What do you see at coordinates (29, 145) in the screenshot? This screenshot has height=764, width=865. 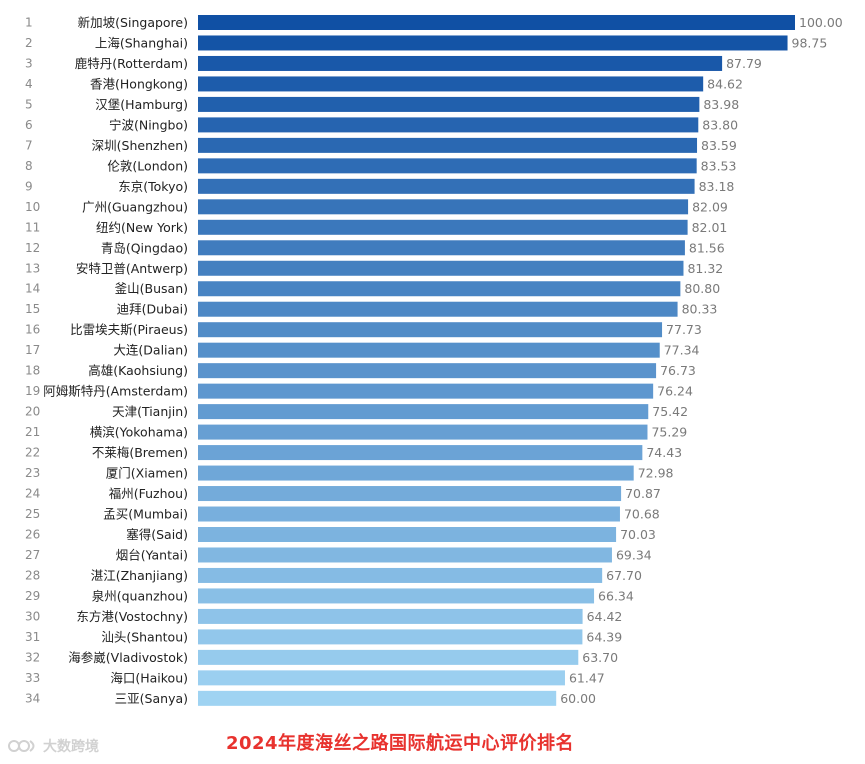 I see `rank-label: 7` at bounding box center [29, 145].